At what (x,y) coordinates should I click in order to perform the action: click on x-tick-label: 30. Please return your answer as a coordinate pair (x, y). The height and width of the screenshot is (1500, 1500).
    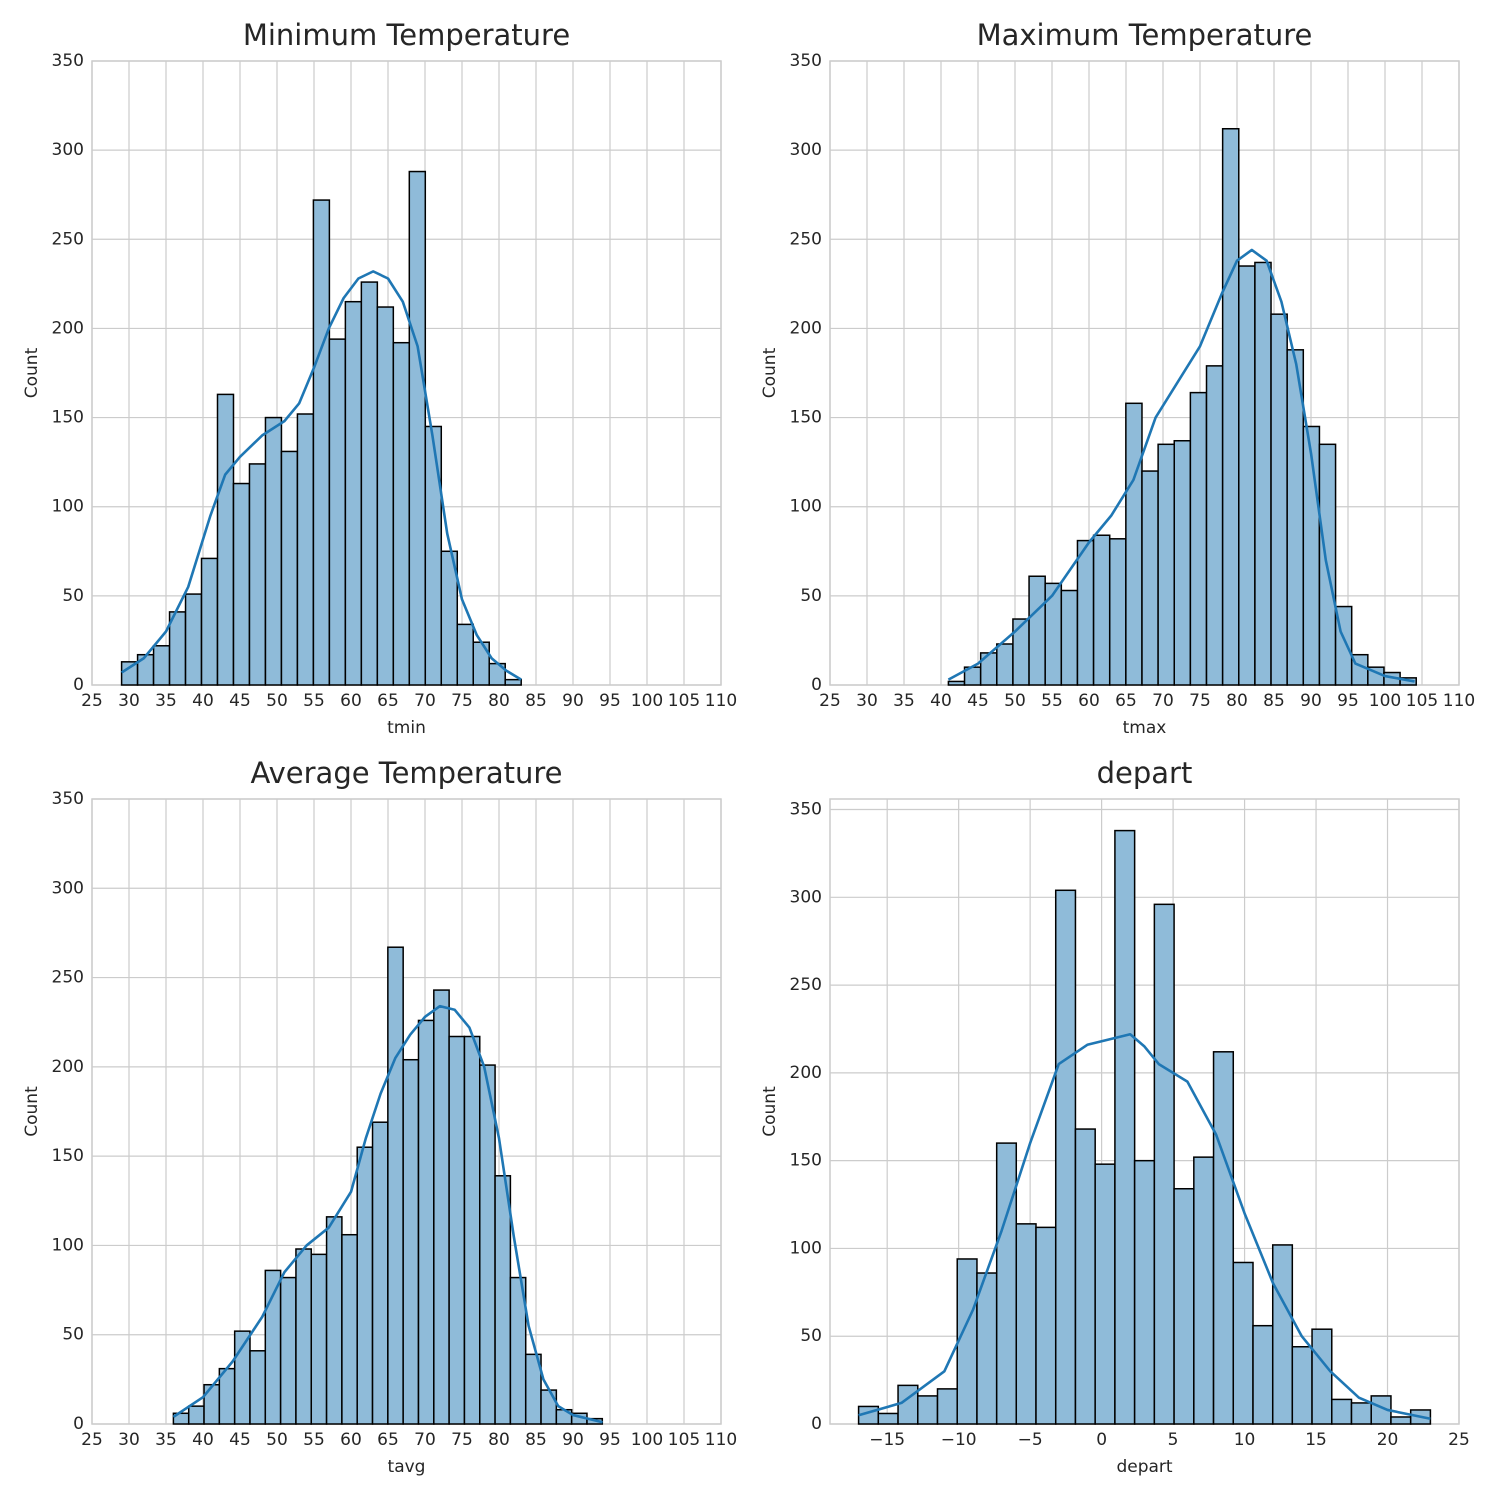
    Looking at the image, I should click on (129, 701).